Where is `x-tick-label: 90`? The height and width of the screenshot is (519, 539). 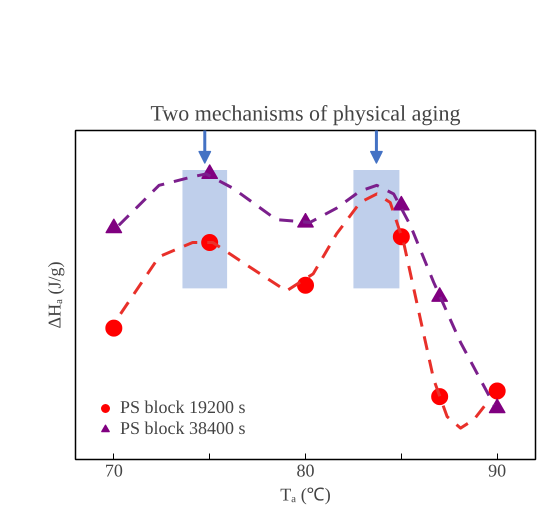
x-tick-label: 90 is located at coordinates (497, 470).